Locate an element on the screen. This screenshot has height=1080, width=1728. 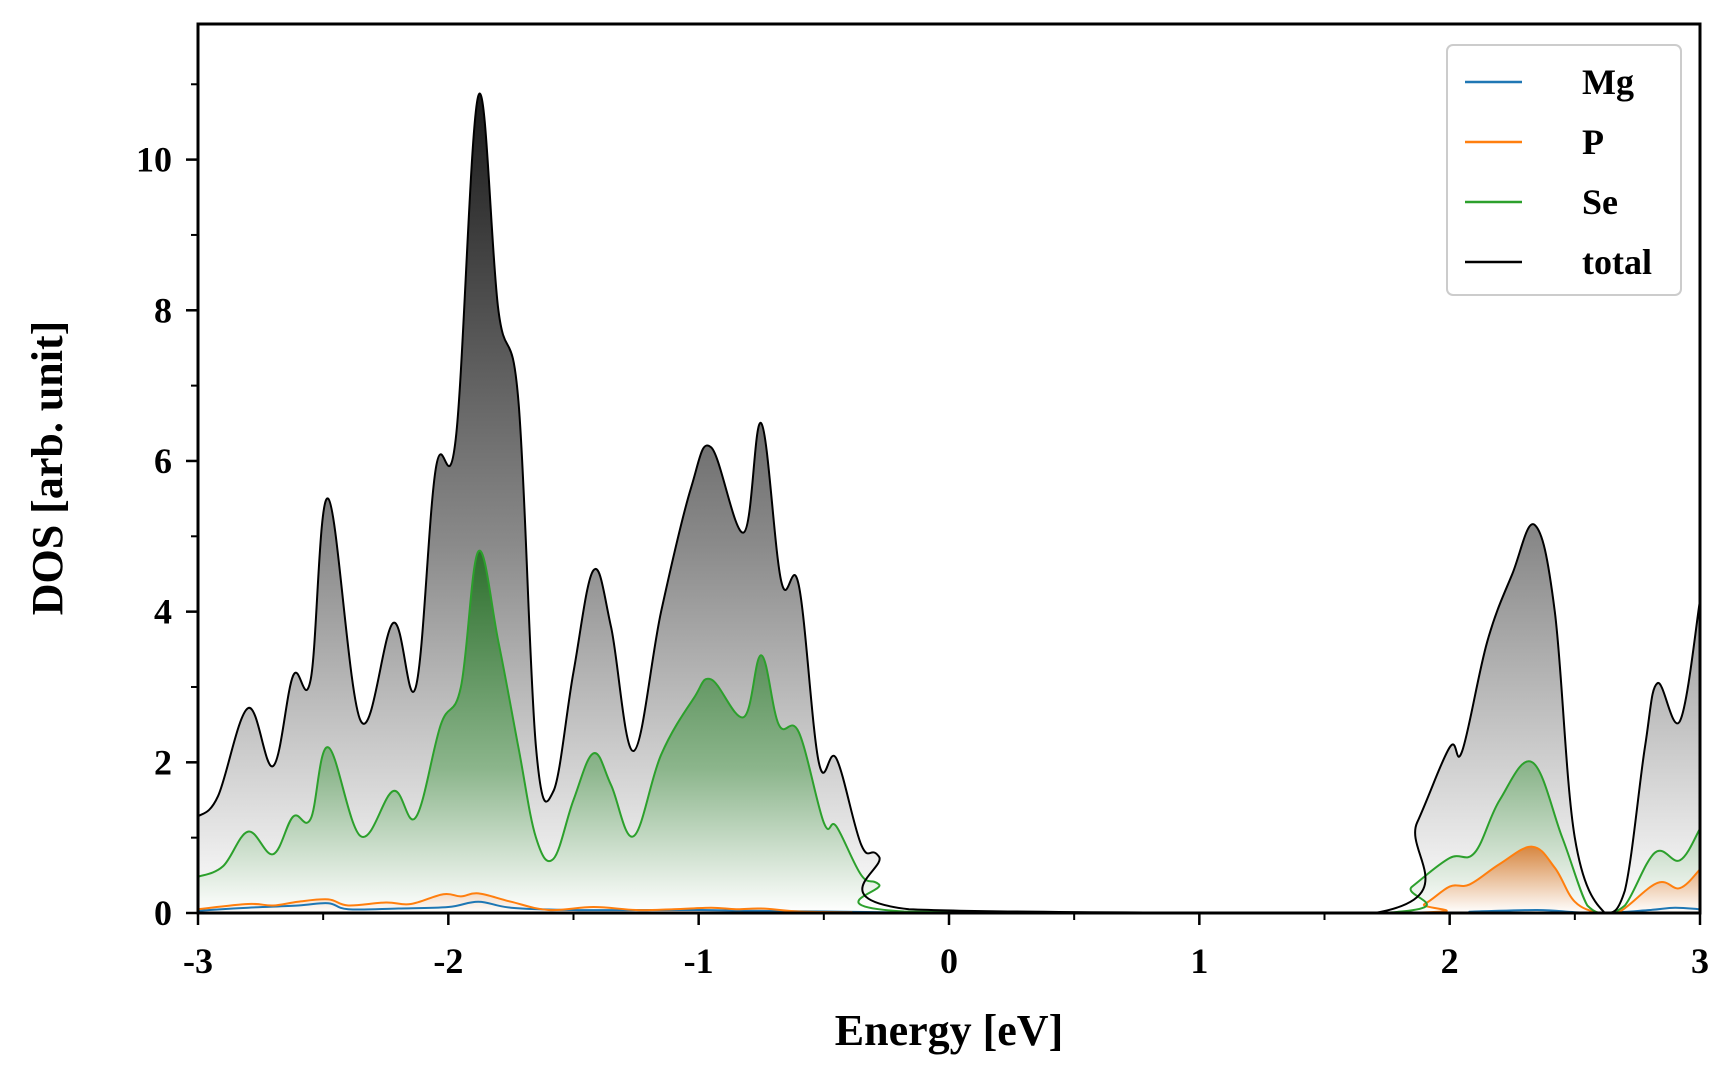
y-tick-label: 8 is located at coordinates (163, 310).